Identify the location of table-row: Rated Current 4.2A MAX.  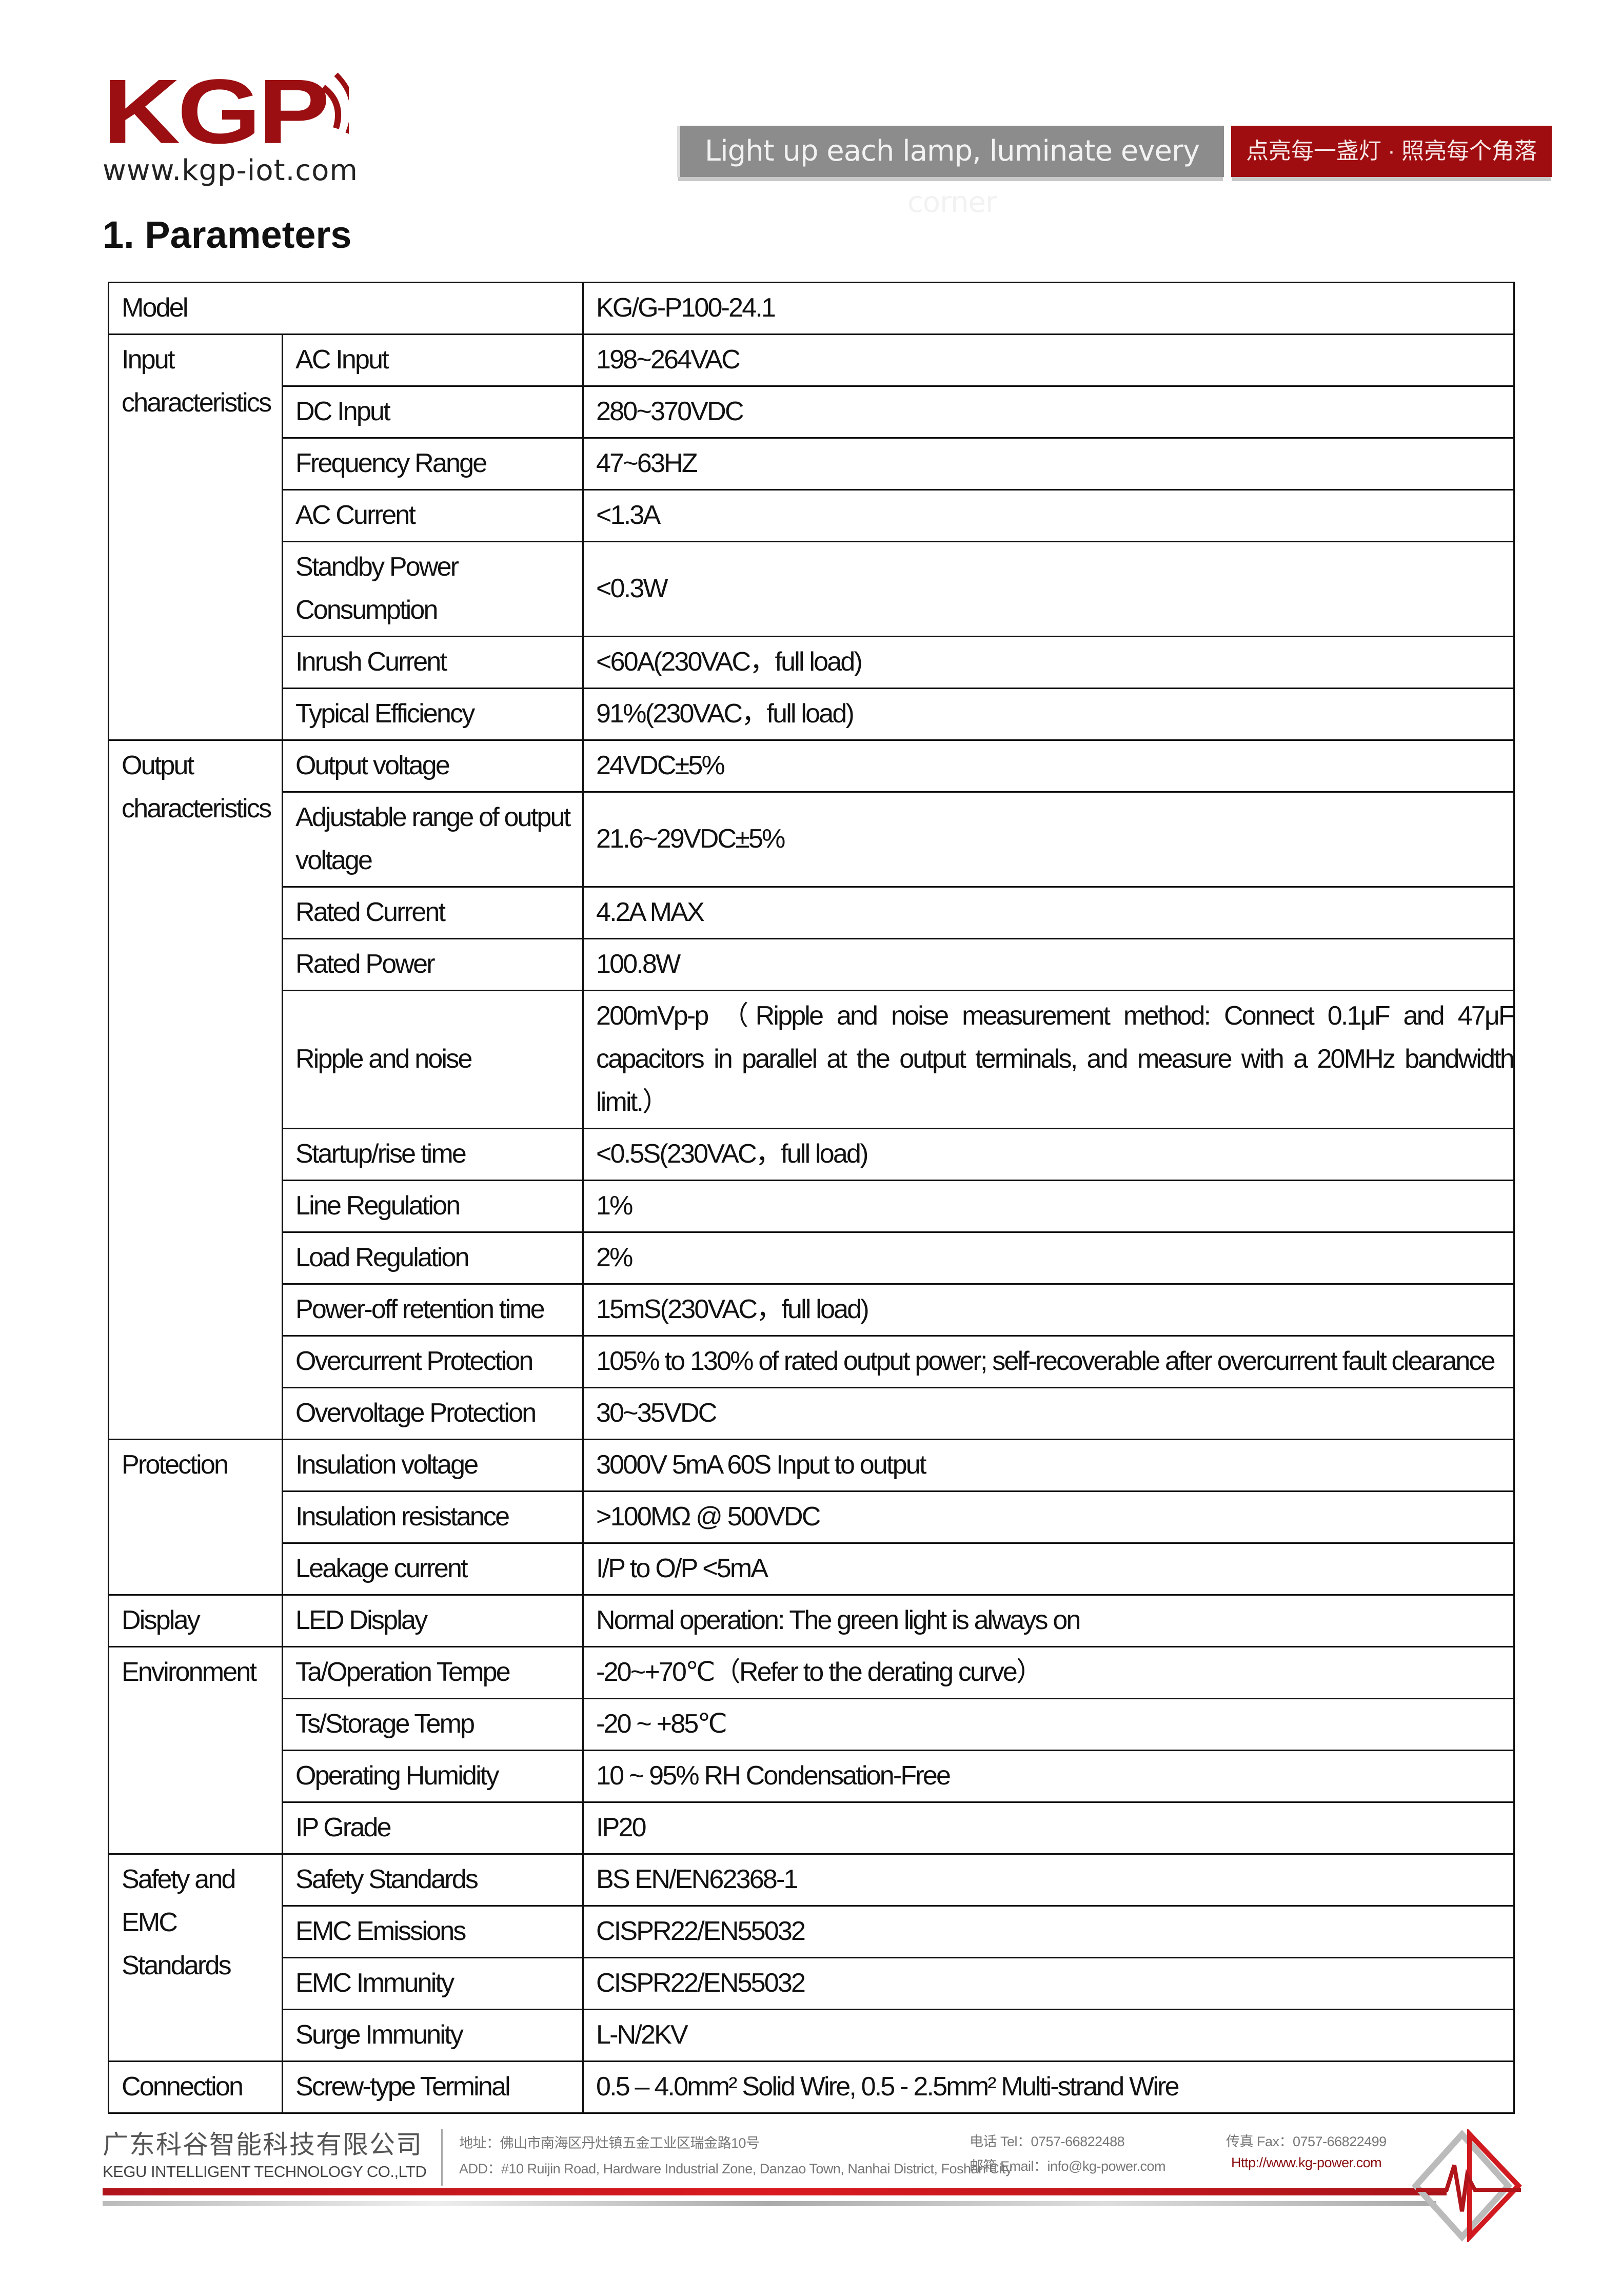
(812, 912).